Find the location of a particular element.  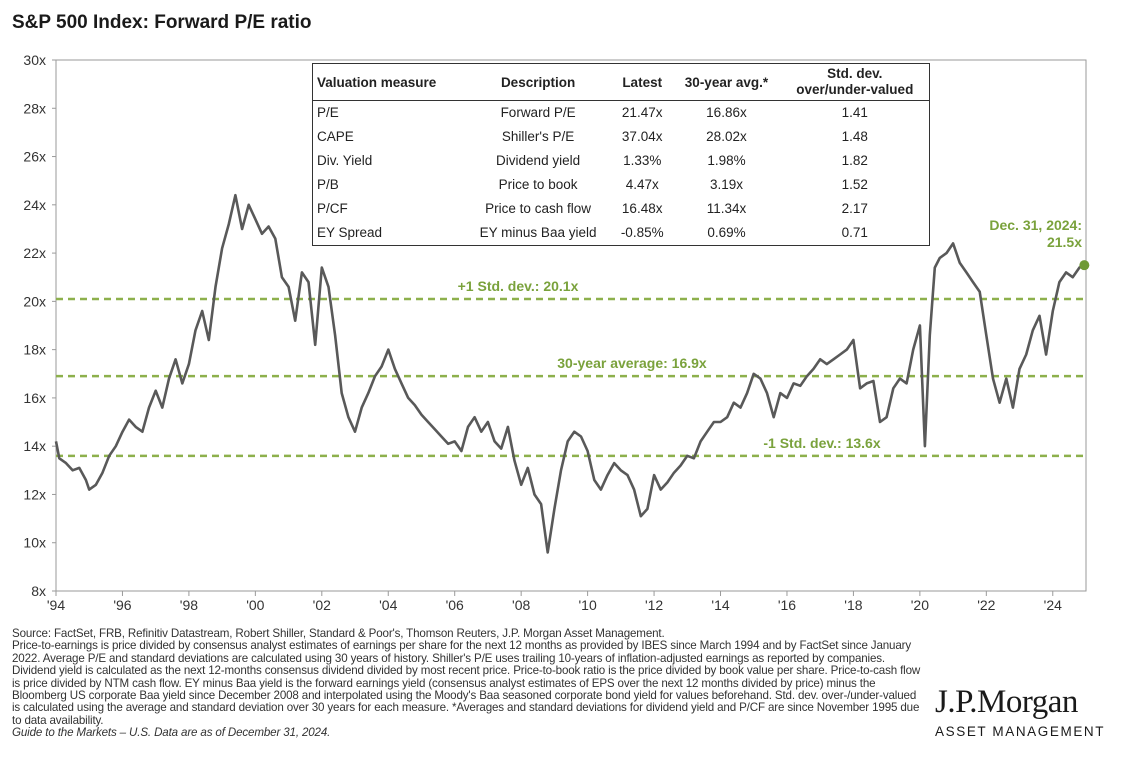

jpmorgan-logo: J.P.Morgan ASSET MANAGEMENT is located at coordinates (1022, 711).